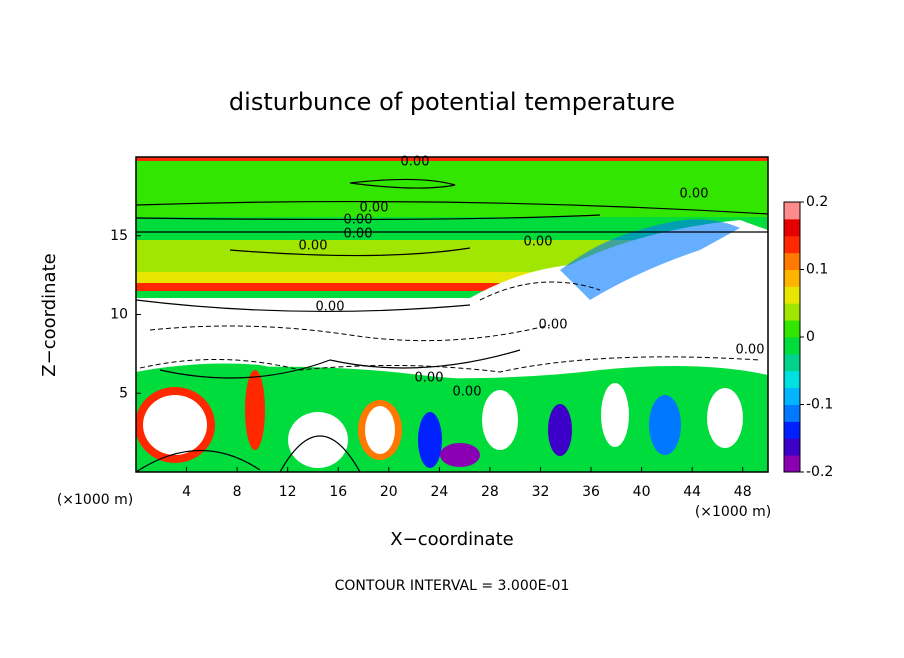  What do you see at coordinates (119, 236) in the screenshot?
I see `y-tick-label: 15` at bounding box center [119, 236].